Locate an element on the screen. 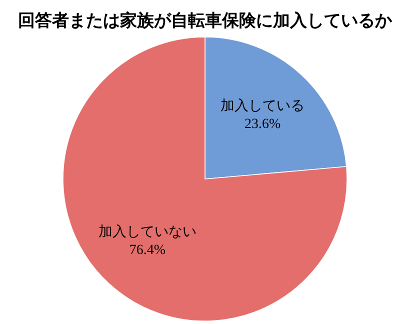 This screenshot has height=324, width=415. chart-title: 回答者または家族が自転車保険に加入しているか is located at coordinates (205, 20).